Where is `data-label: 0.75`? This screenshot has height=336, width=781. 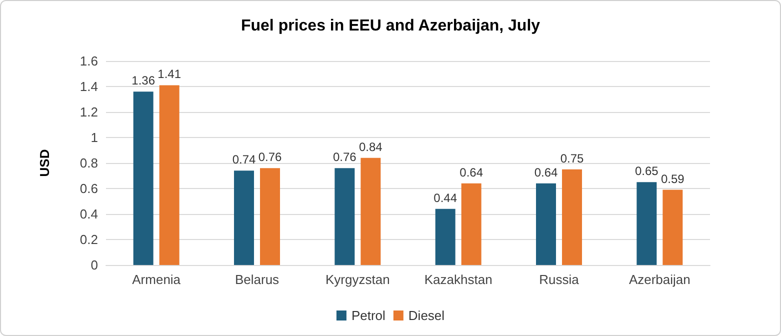 data-label: 0.75 is located at coordinates (572, 158).